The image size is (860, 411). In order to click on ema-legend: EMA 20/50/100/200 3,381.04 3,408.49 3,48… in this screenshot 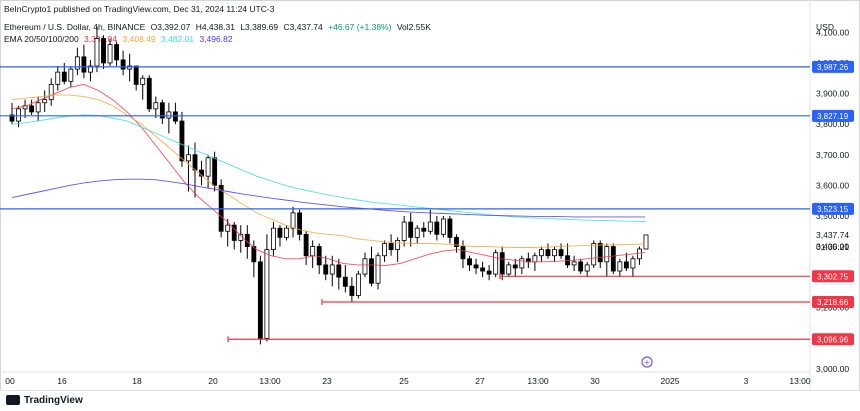, I will do `click(120, 39)`.